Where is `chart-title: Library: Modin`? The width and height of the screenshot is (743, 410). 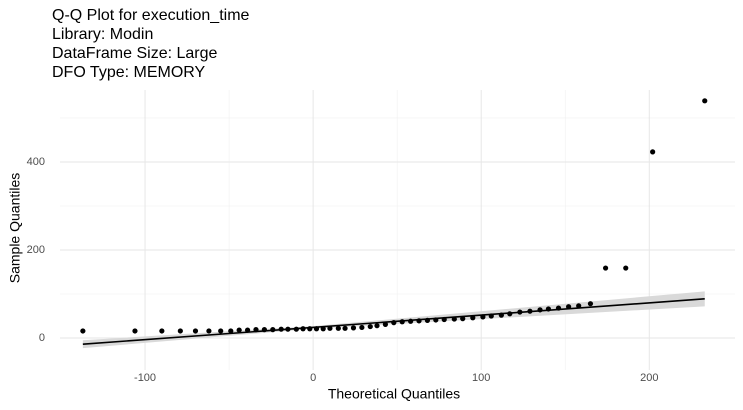
chart-title: Library: Modin is located at coordinates (102, 34).